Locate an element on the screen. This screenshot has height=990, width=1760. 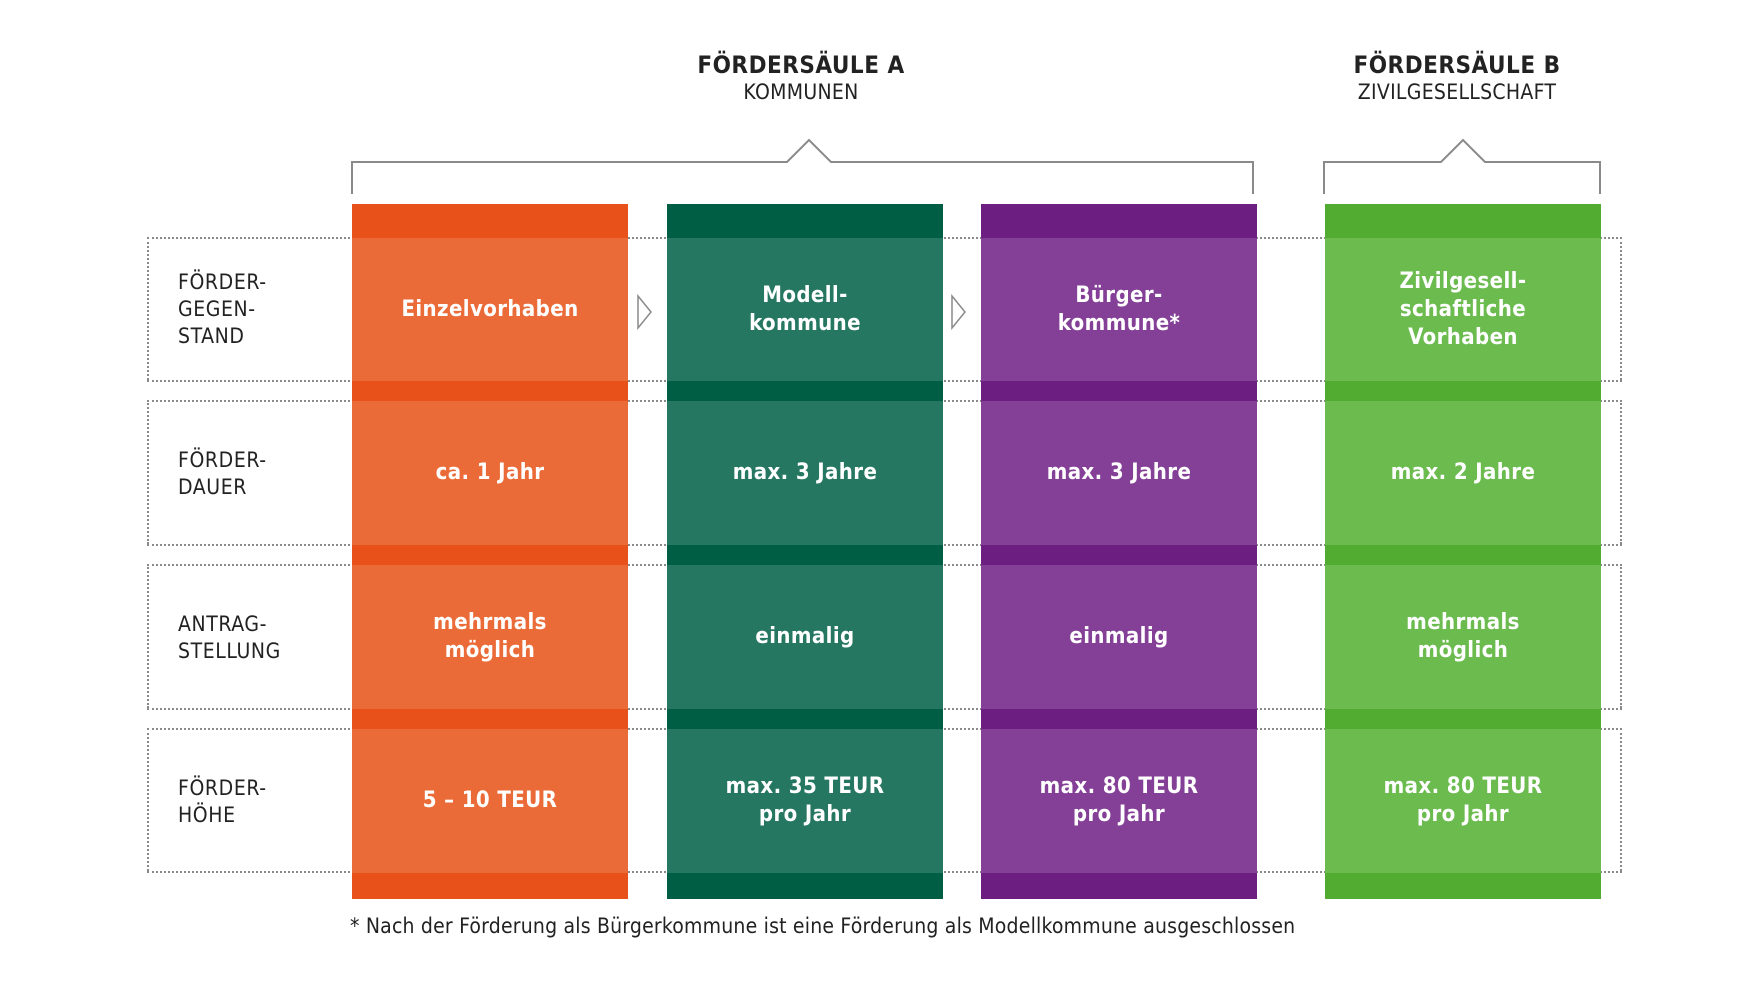
group-subtitle: ZIVILGESELLSCHAFT is located at coordinates (1457, 92).